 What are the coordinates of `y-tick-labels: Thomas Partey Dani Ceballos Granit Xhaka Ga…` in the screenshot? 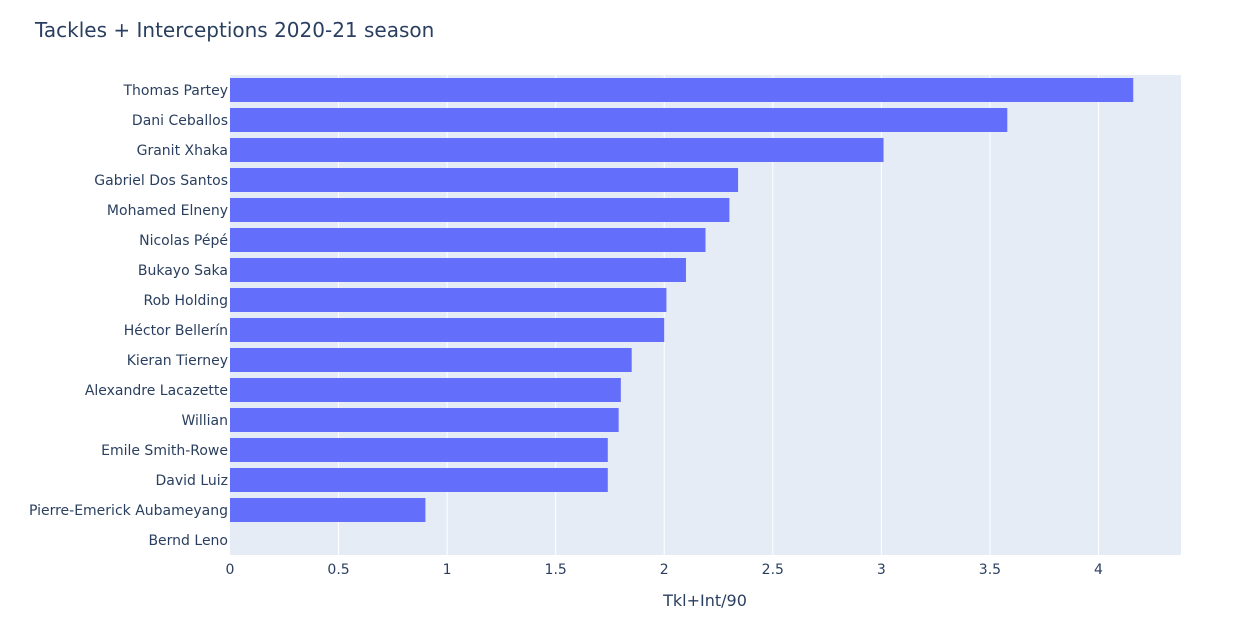 It's located at (128, 316).